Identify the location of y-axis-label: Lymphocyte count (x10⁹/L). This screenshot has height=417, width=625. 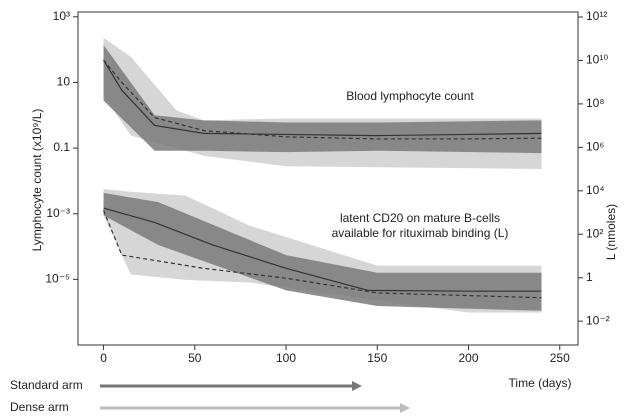
(37, 180).